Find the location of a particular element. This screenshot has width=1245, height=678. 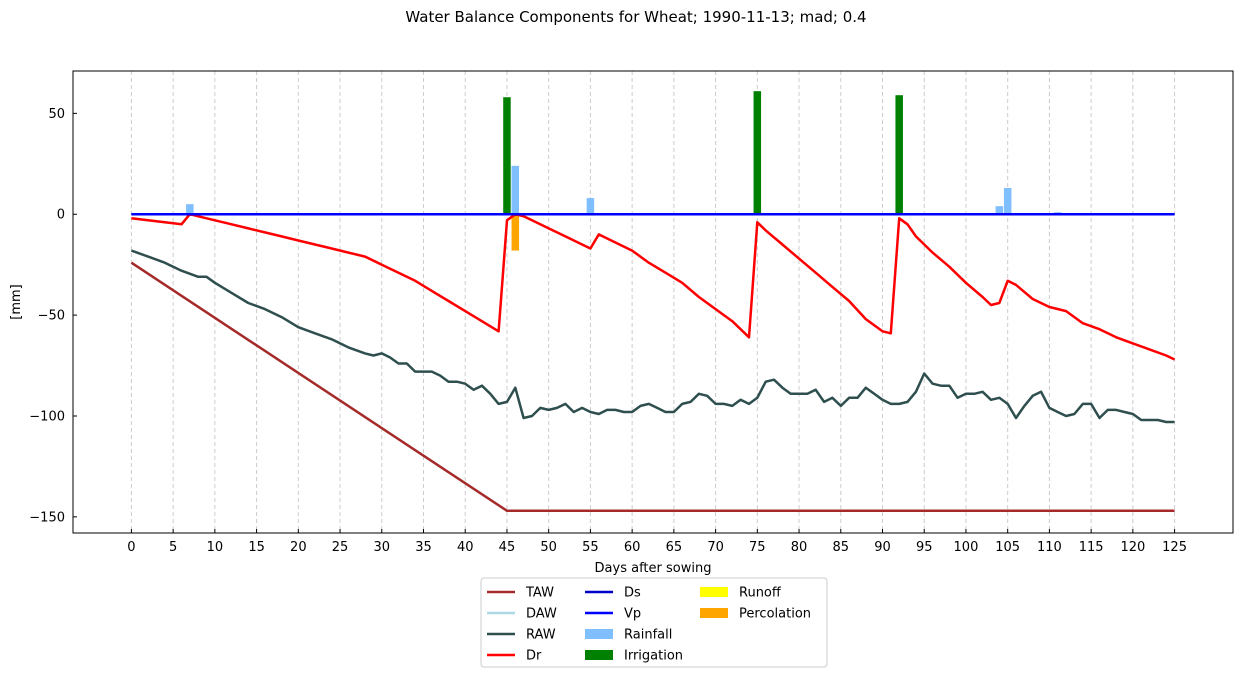

x-tick-label: 95 is located at coordinates (924, 547).